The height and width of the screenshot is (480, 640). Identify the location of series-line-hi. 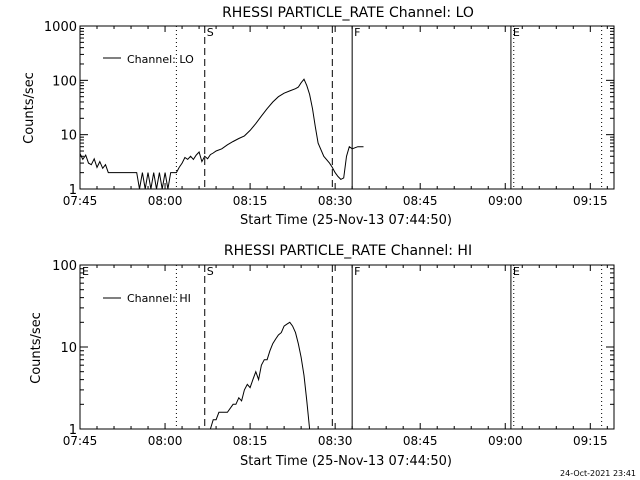
(260, 375).